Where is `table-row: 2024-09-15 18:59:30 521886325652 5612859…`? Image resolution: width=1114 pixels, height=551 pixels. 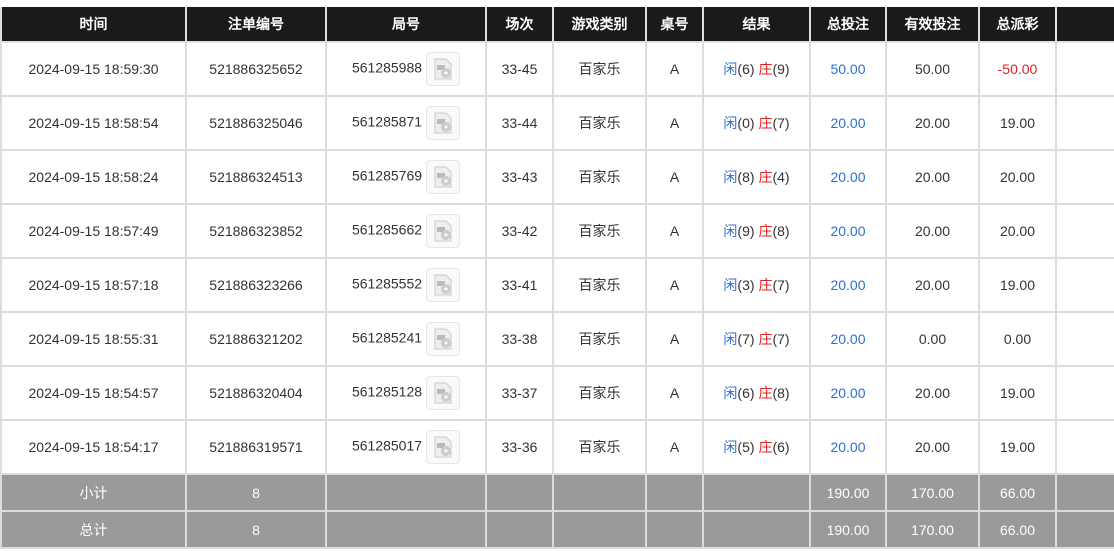
table-row: 2024-09-15 18:59:30 521886325652 5612859… is located at coordinates (557, 69).